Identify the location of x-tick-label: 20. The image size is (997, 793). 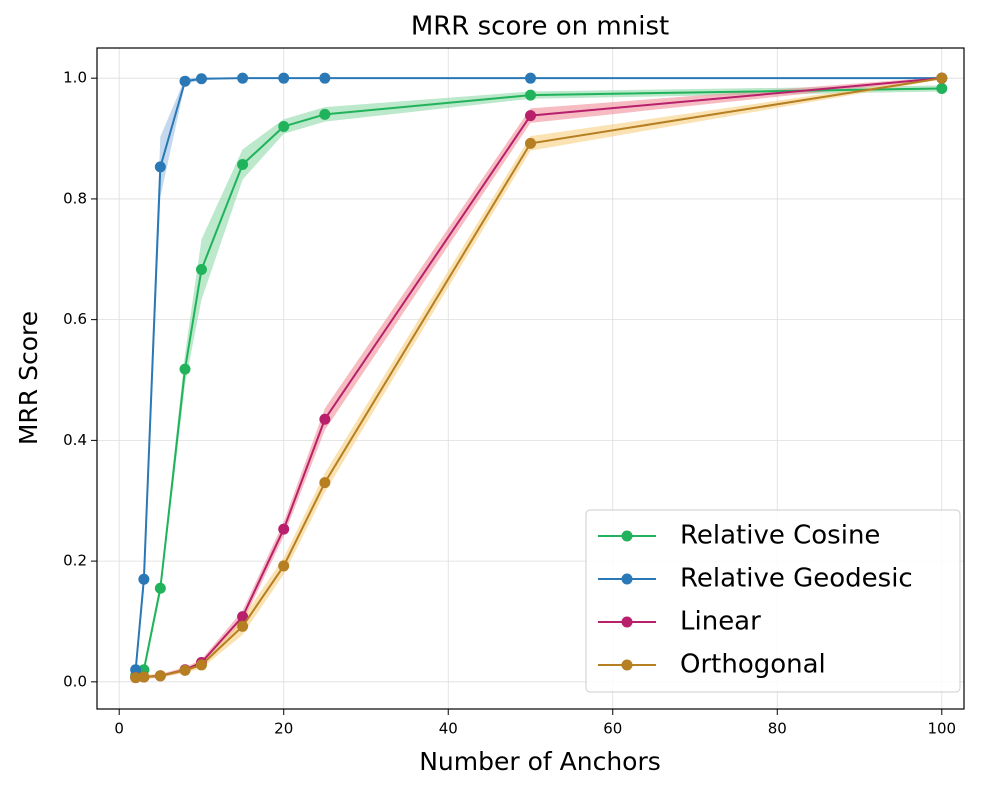
(283, 729).